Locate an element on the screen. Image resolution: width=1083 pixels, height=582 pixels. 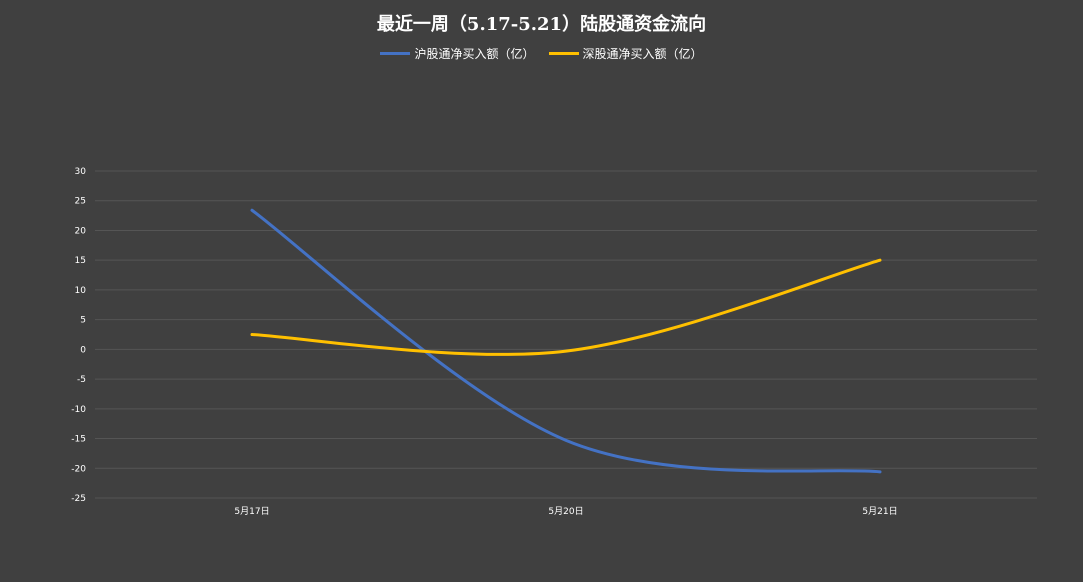
legend-item-sh: 沪股通净买入额（亿） is located at coordinates (457, 53).